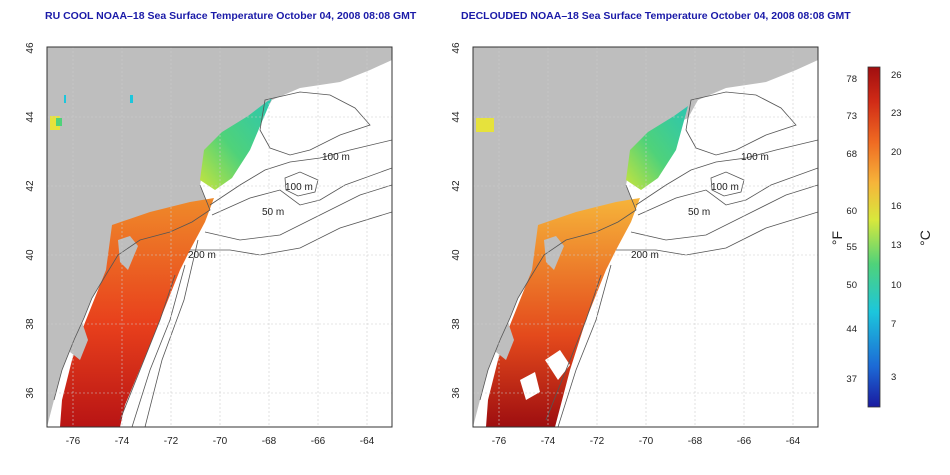 The image size is (950, 475). Describe the element at coordinates (896, 285) in the screenshot. I see `c-tick-10: 10` at that location.